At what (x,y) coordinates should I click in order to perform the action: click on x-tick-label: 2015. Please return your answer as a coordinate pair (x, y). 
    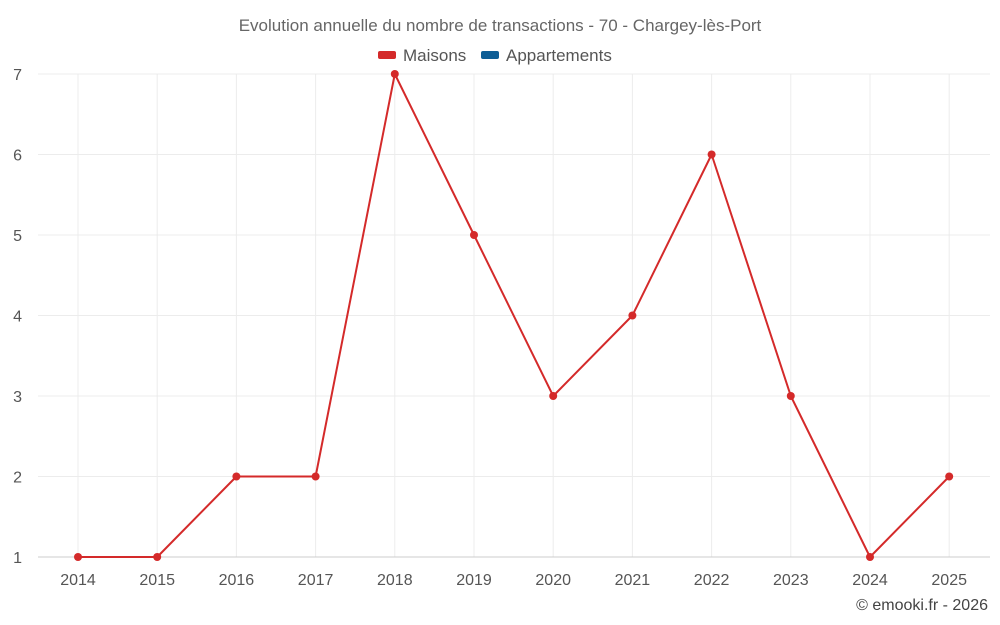
    Looking at the image, I should click on (157, 580).